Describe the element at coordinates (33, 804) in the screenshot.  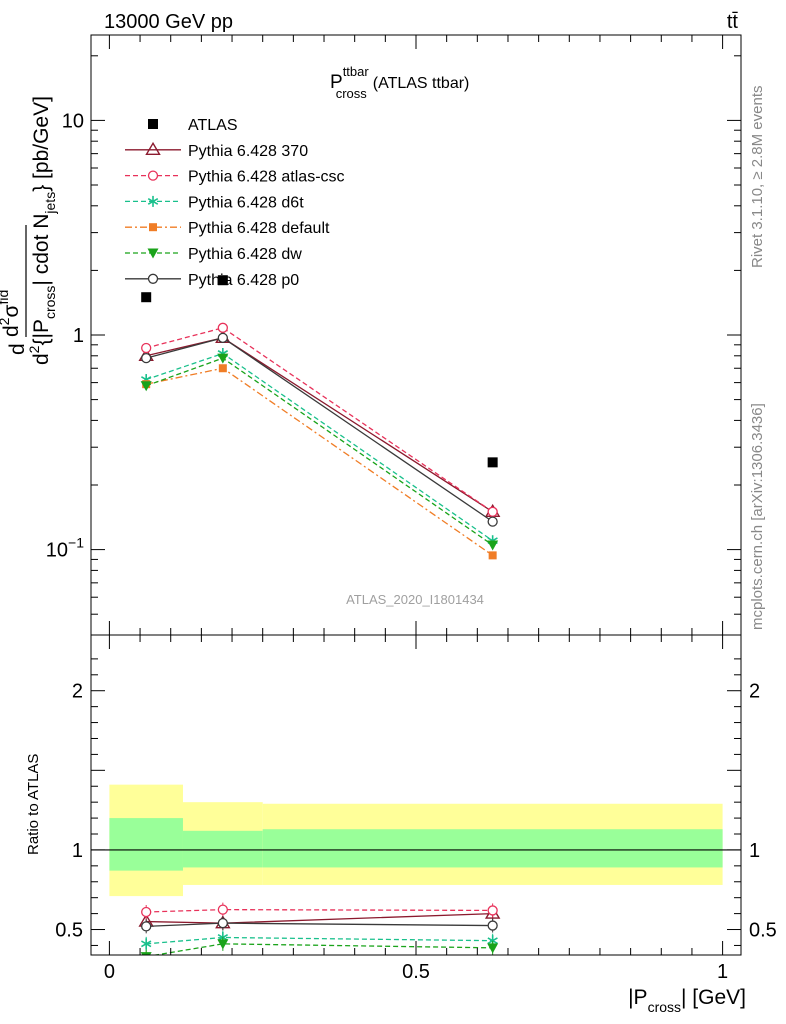
I see `ratio-y-axis-label: Ratio to ATLAS` at that location.